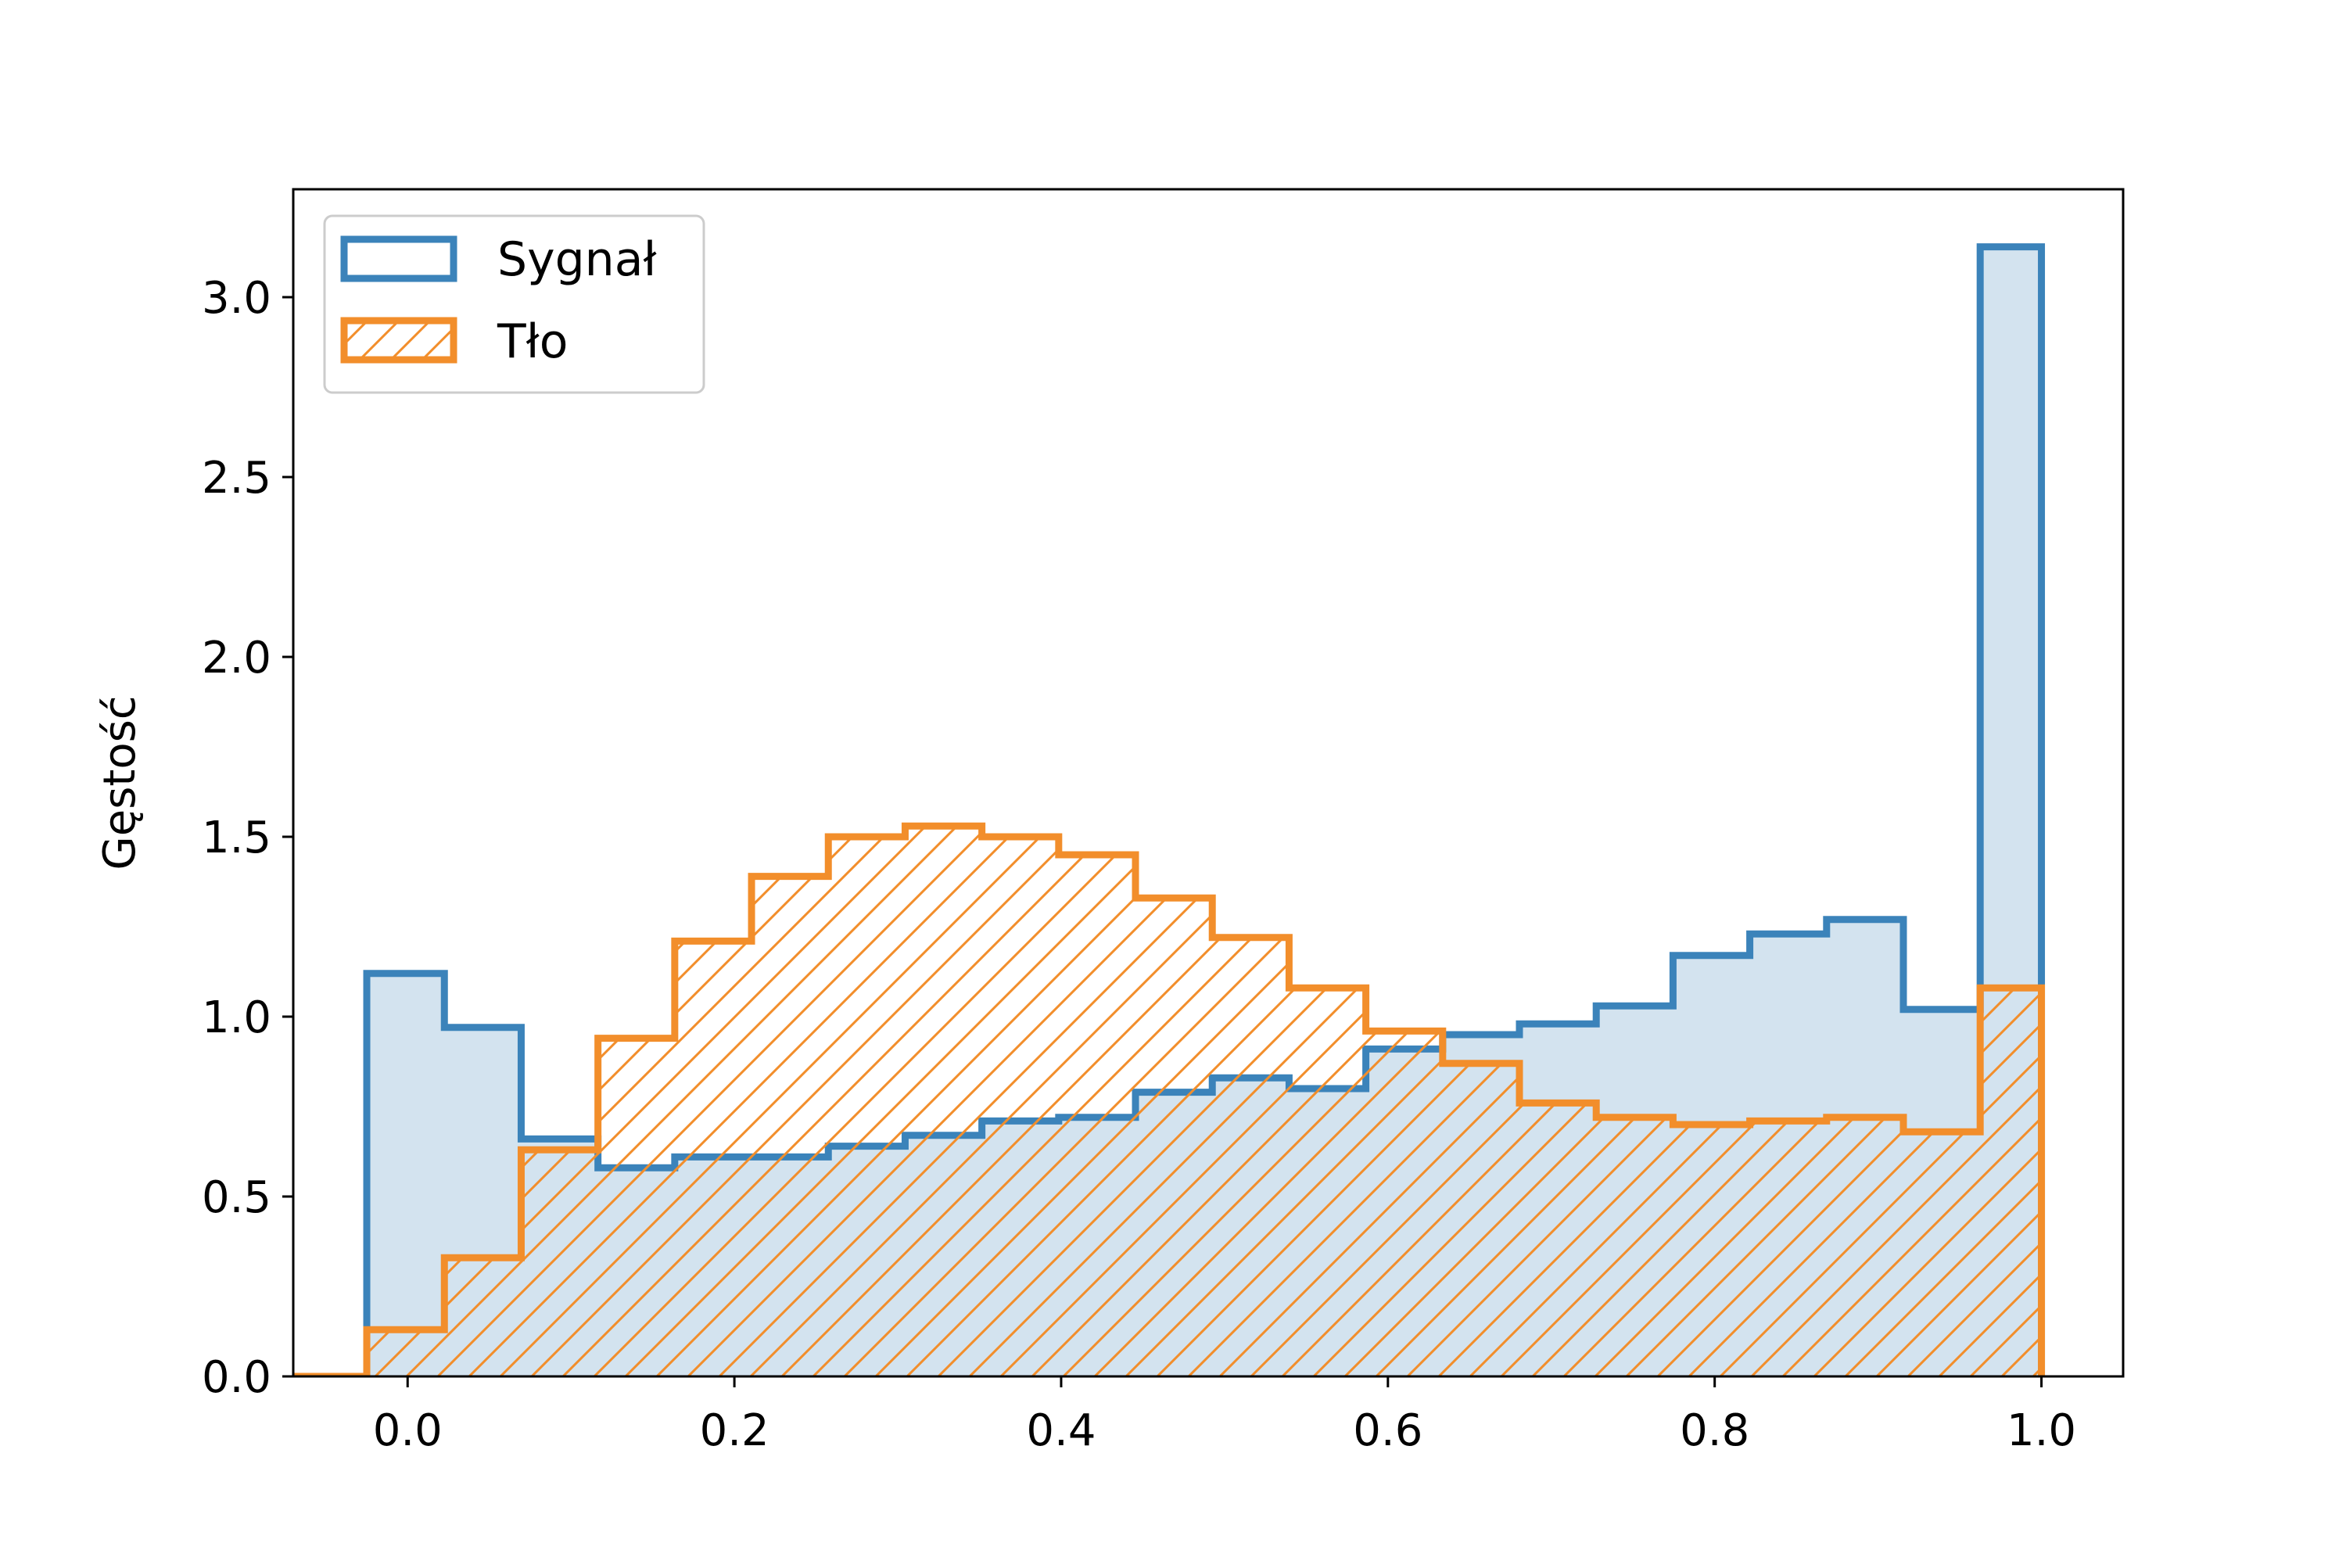 The width and height of the screenshot is (2346, 1568). What do you see at coordinates (2042, 1430) in the screenshot?
I see `x-tick-label: 1.0` at bounding box center [2042, 1430].